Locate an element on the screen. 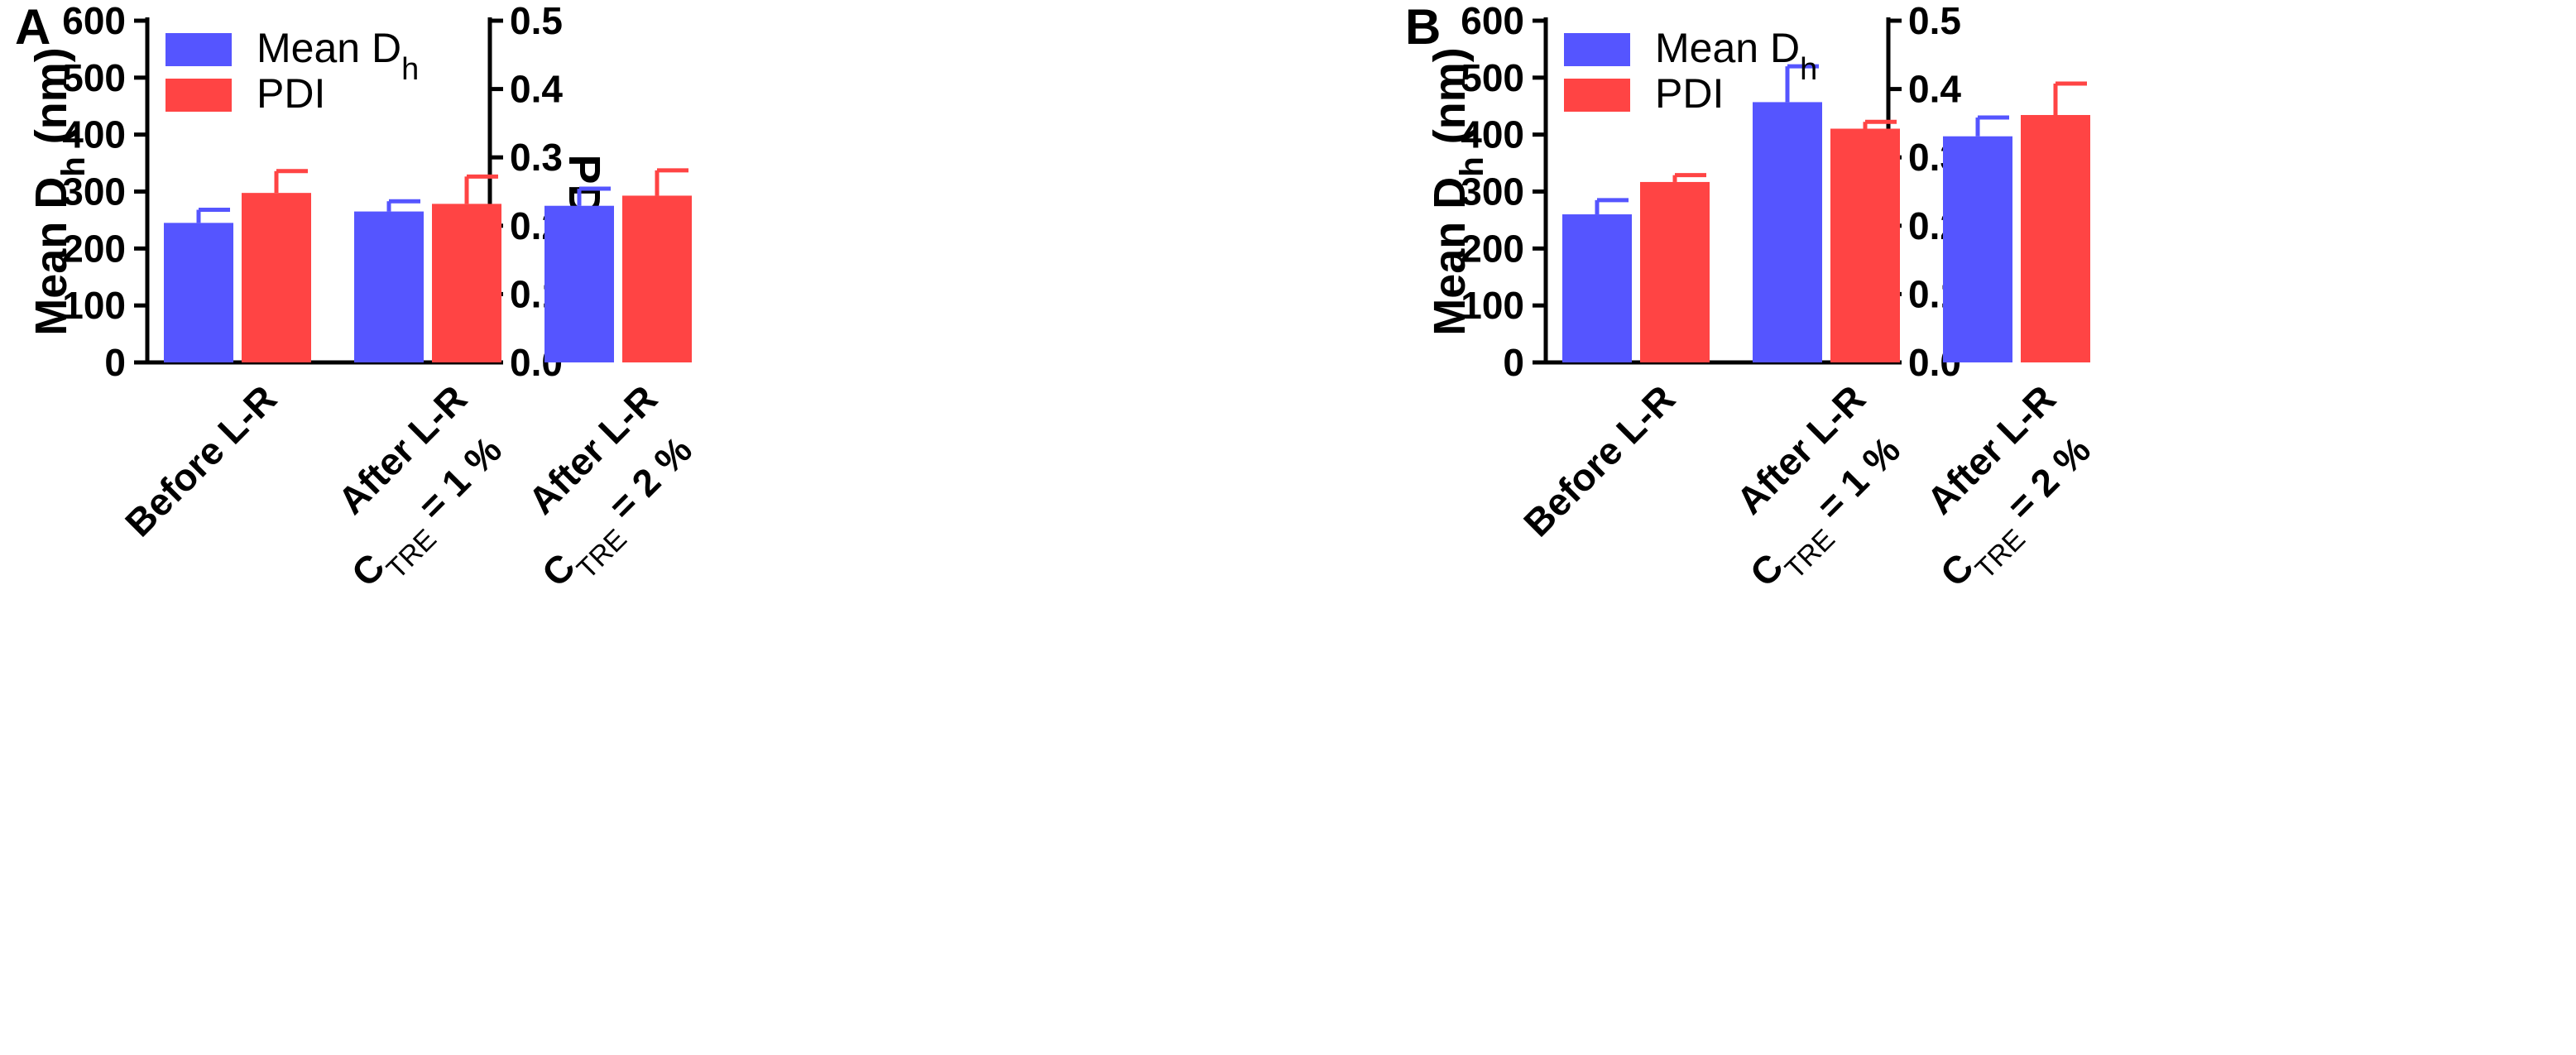 The height and width of the screenshot is (1055, 2576). panel-label: B is located at coordinates (1423, 27).